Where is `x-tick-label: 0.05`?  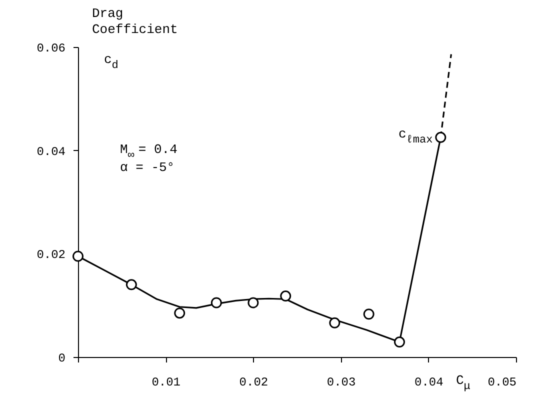
x-tick-label: 0.05 is located at coordinates (502, 383).